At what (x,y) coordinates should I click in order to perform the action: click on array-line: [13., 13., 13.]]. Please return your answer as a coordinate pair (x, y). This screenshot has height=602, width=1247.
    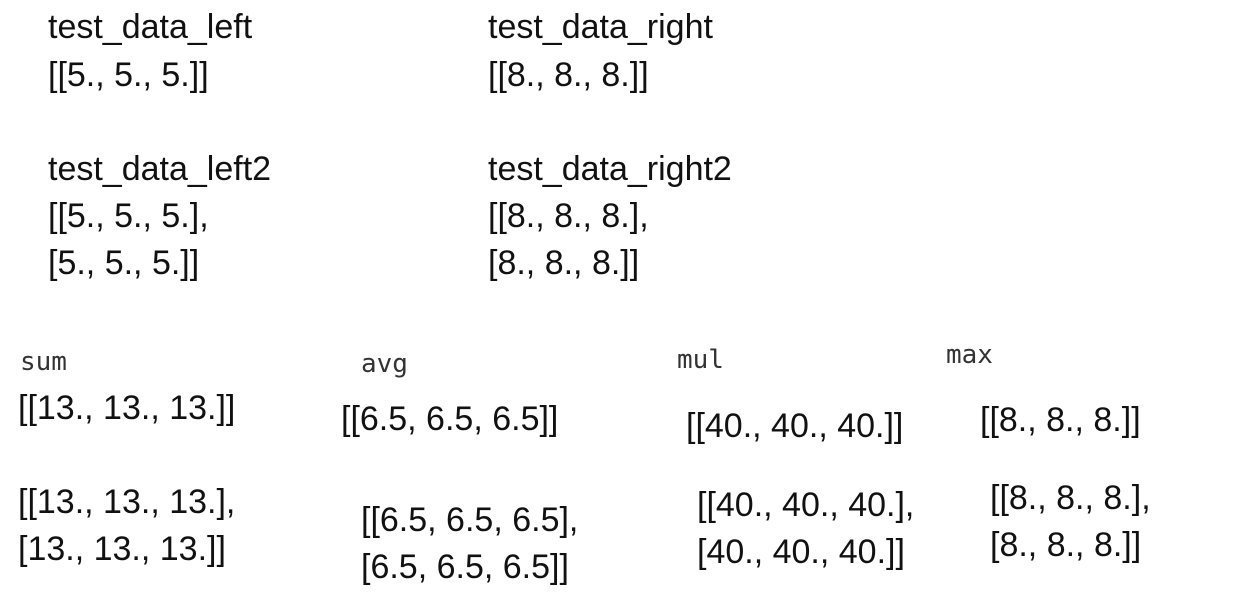
    Looking at the image, I should click on (122, 549).